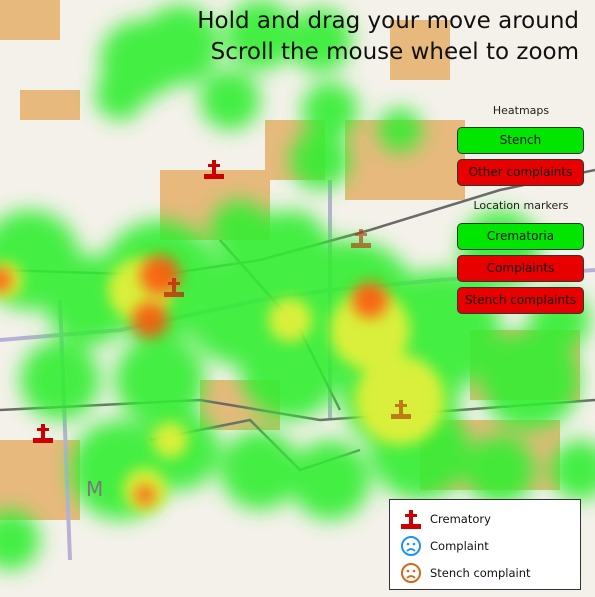 The height and width of the screenshot is (597, 595). What do you see at coordinates (520, 140) in the screenshot?
I see `stench-heatmap-button: Stench` at bounding box center [520, 140].